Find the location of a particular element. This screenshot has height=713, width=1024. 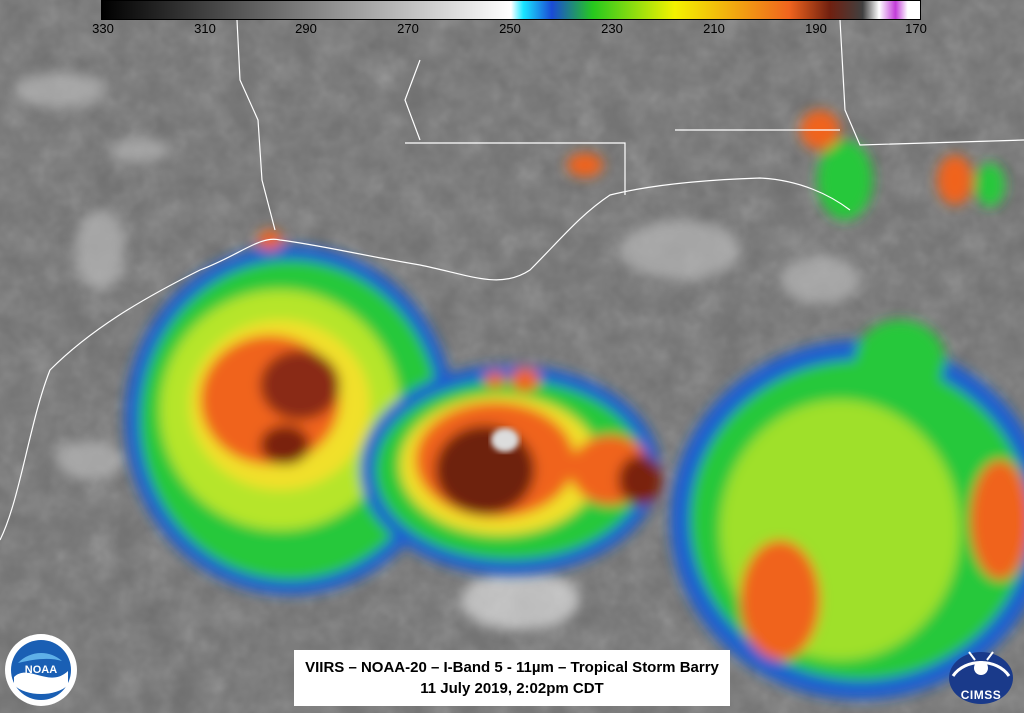

tick-label: 310 is located at coordinates (205, 28).